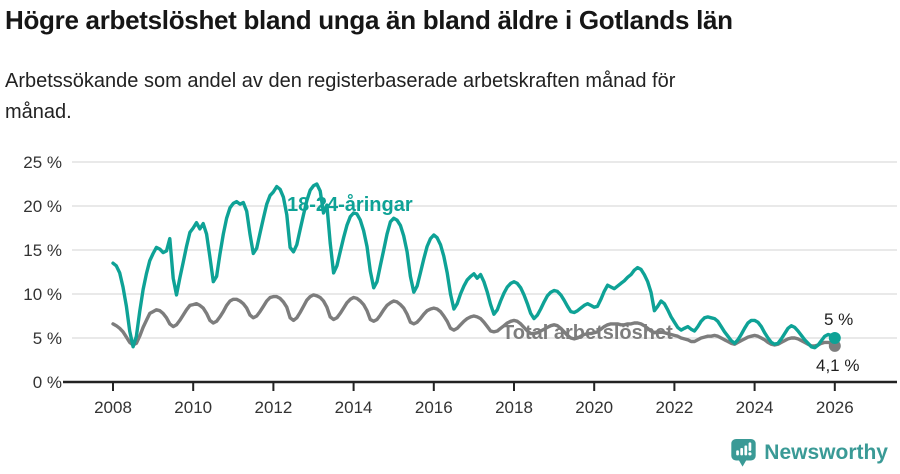  What do you see at coordinates (42, 250) in the screenshot?
I see `y-axis-tick-label: 15 %` at bounding box center [42, 250].